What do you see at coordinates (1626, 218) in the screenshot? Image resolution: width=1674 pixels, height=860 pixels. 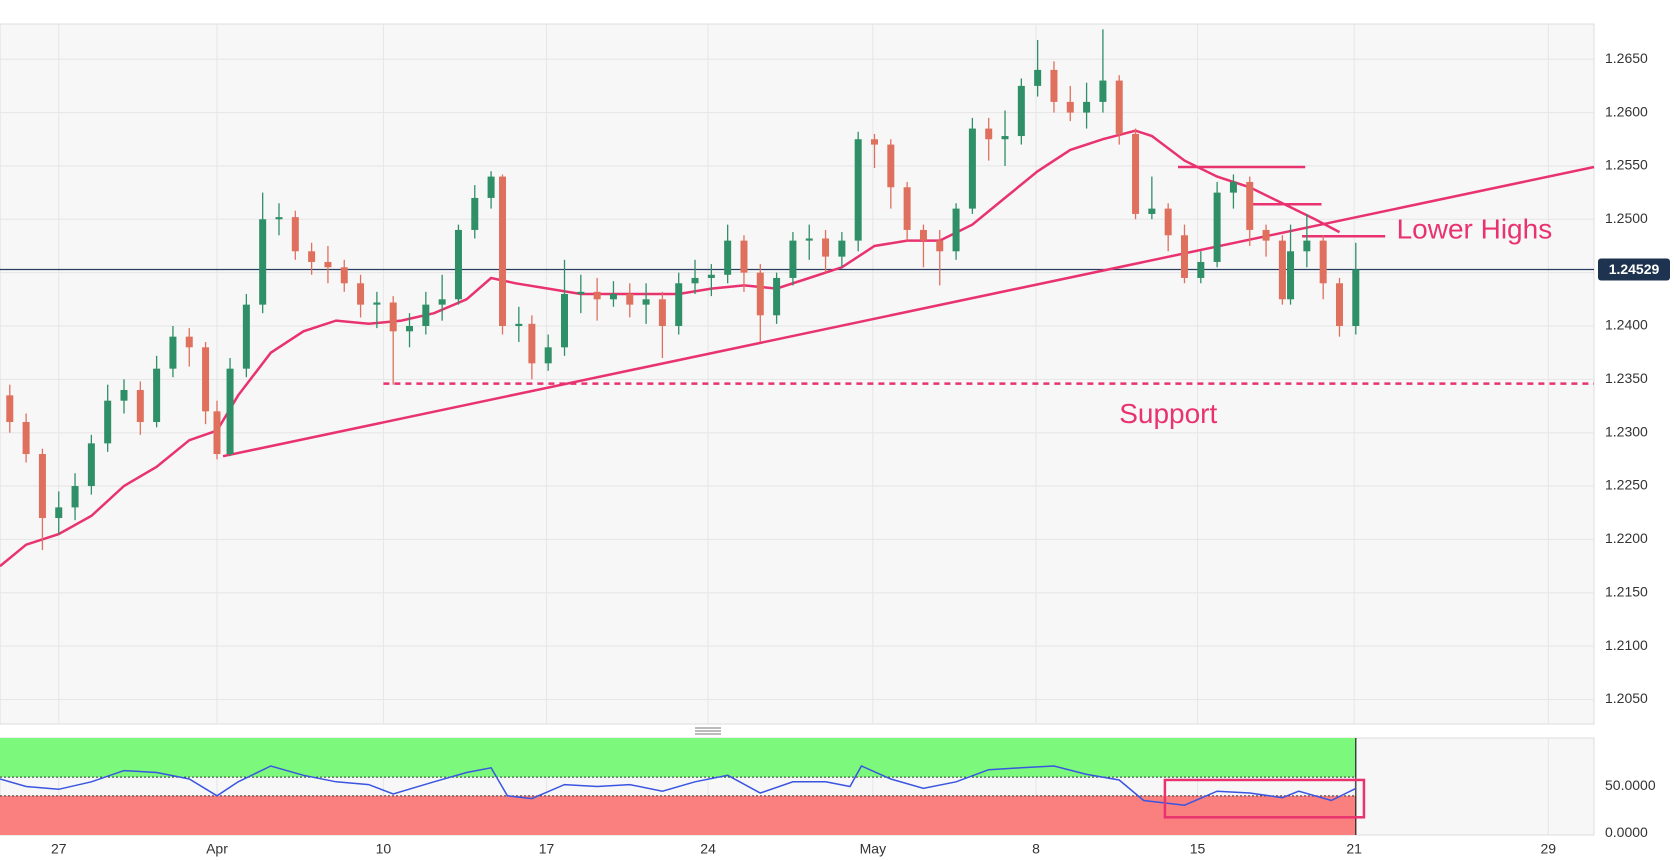 I see `y-tick-label: 1.2500` at bounding box center [1626, 218].